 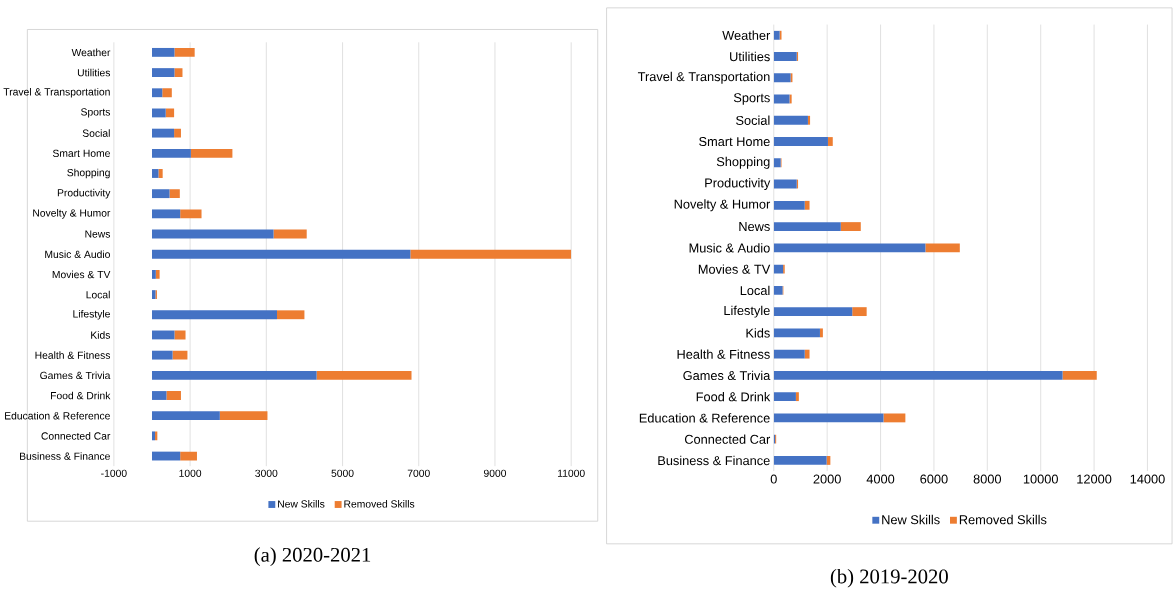 What do you see at coordinates (190, 473) in the screenshot?
I see `x-tick-label: 1000` at bounding box center [190, 473].